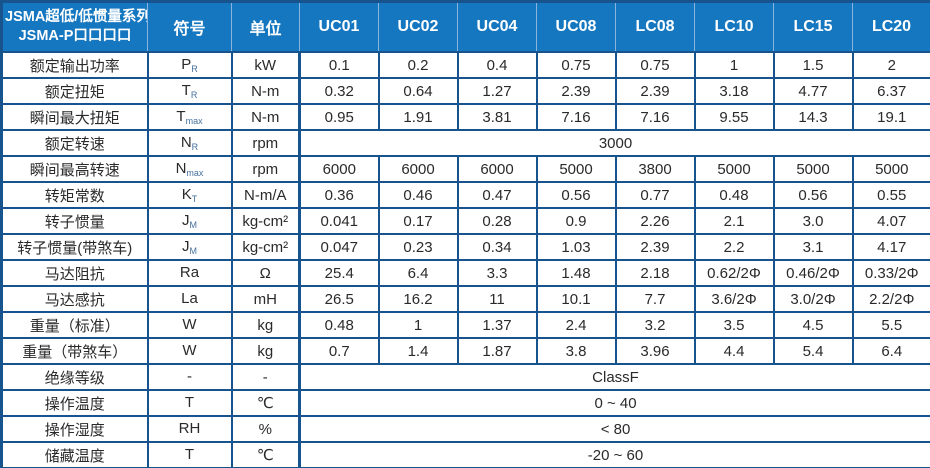  What do you see at coordinates (74, 169) in the screenshot?
I see `row-label: 瞬间最高转速` at bounding box center [74, 169].